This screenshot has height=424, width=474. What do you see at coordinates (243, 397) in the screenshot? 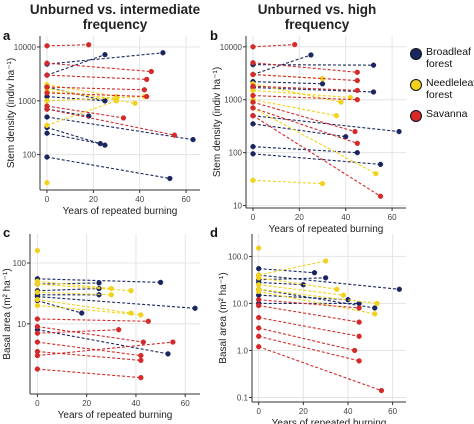
I see `panel-d-y-tick-label-0: 0.1` at bounding box center [243, 397].